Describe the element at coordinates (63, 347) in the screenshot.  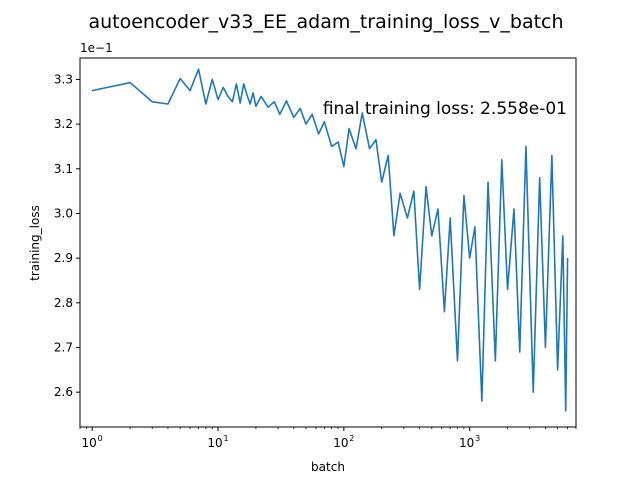
I see `y-tick-label: 2.7` at that location.